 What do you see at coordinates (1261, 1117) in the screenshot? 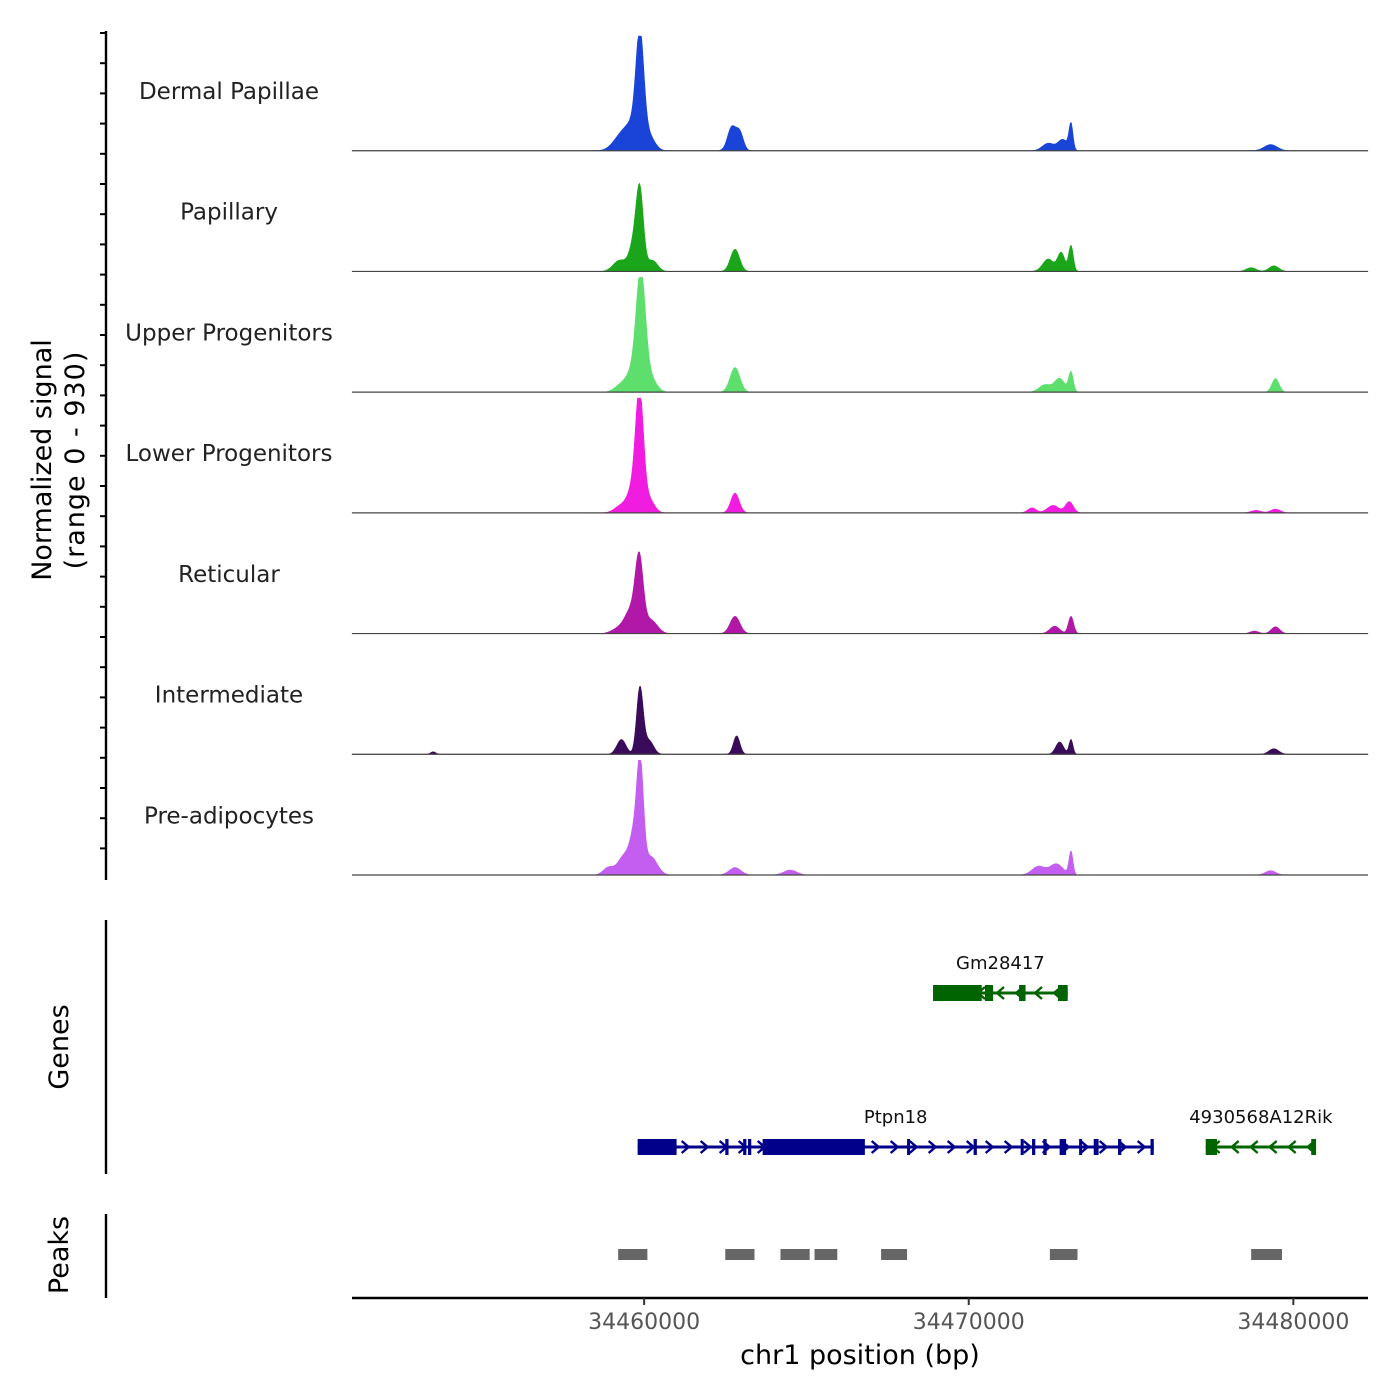
I see `gene-label: 4930568A12Rik` at bounding box center [1261, 1117].